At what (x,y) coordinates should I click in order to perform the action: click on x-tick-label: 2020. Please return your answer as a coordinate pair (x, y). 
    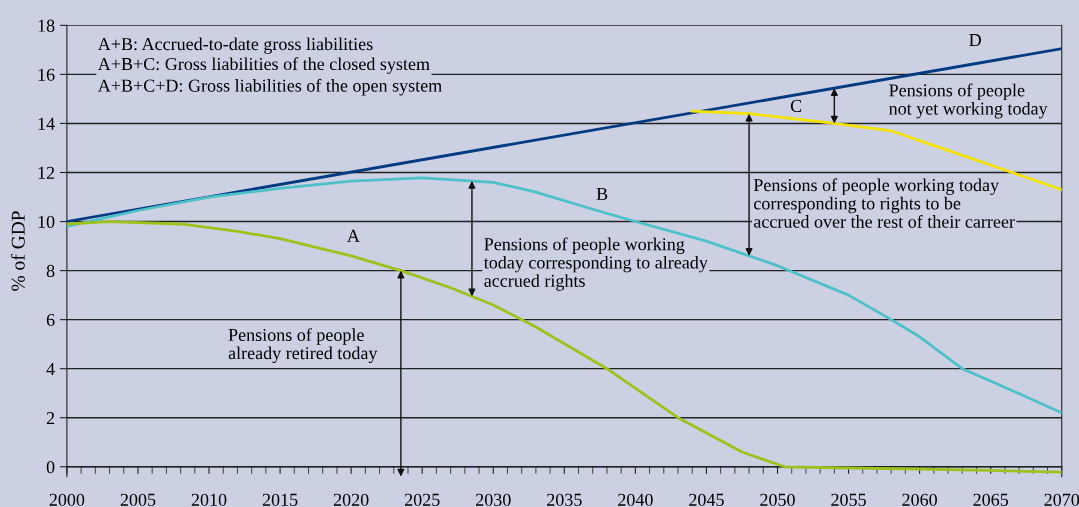
    Looking at the image, I should click on (351, 499).